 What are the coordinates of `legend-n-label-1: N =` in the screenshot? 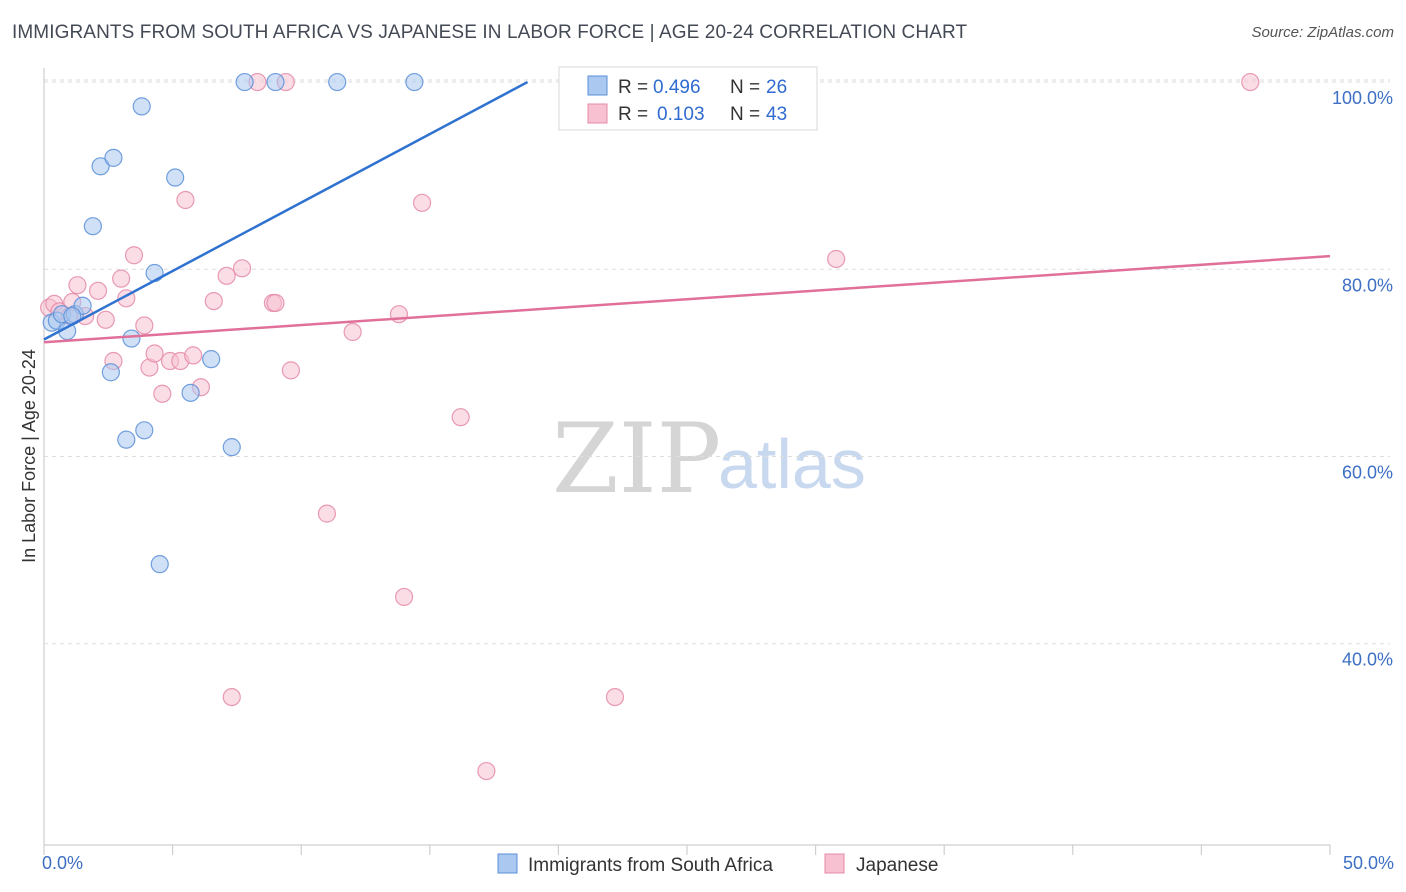 It's located at (745, 87).